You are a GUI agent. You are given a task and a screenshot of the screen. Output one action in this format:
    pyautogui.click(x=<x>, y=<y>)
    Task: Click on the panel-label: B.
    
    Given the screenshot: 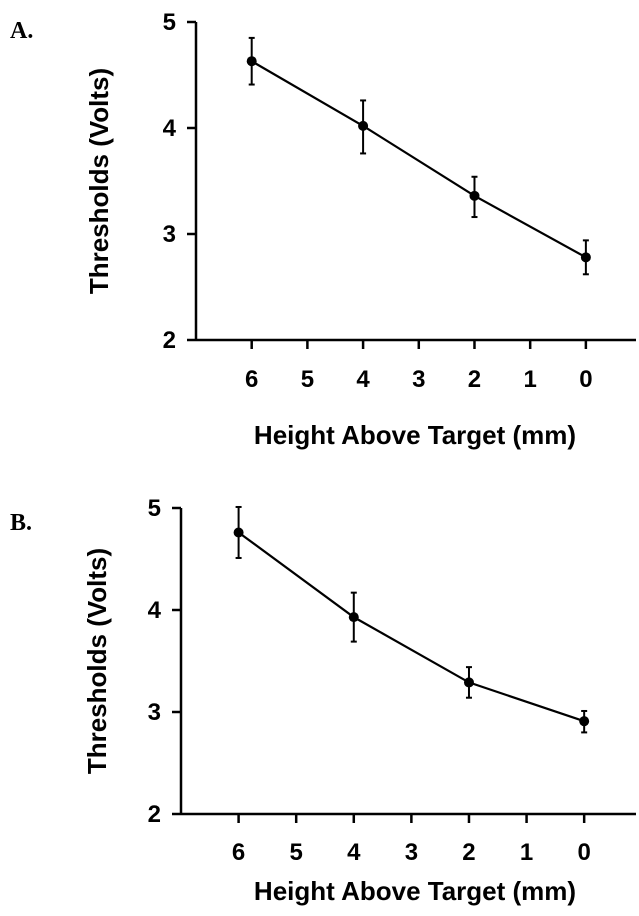 What is the action you would take?
    pyautogui.click(x=21, y=523)
    